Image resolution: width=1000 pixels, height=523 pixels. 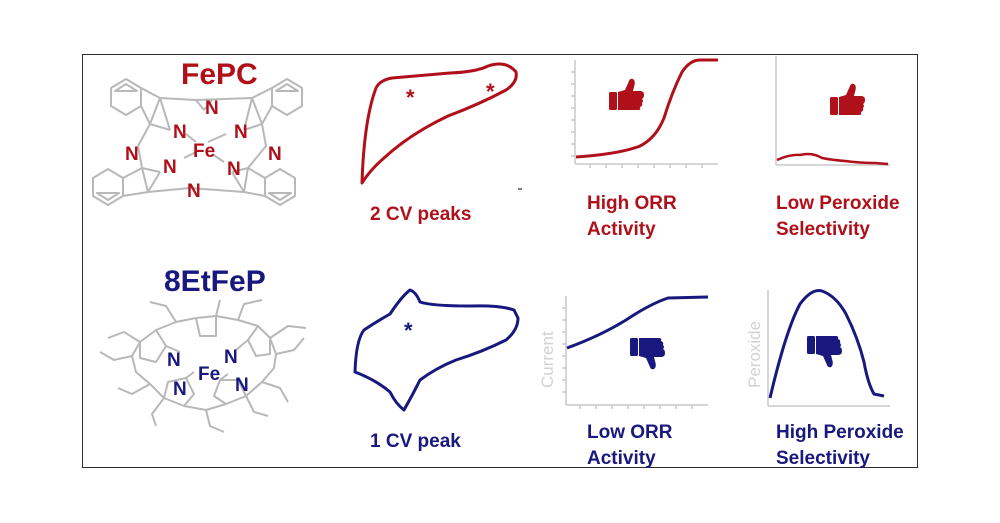 I want to click on peroxide-axis-label: Peroxide, so click(x=754, y=354).